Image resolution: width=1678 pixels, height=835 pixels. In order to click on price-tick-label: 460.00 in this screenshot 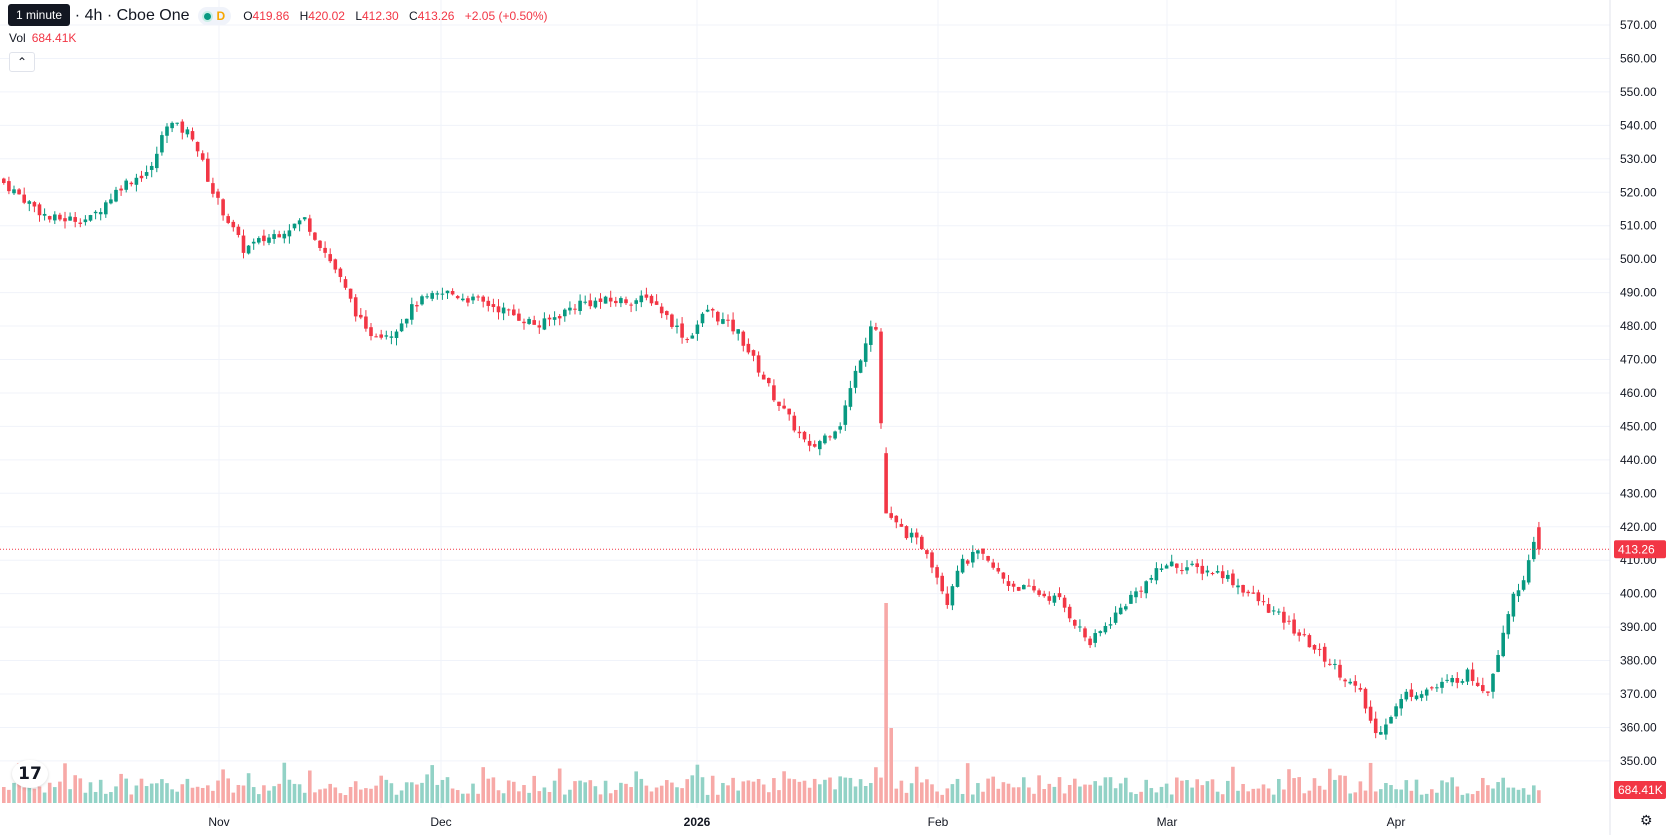, I will do `click(1638, 393)`.